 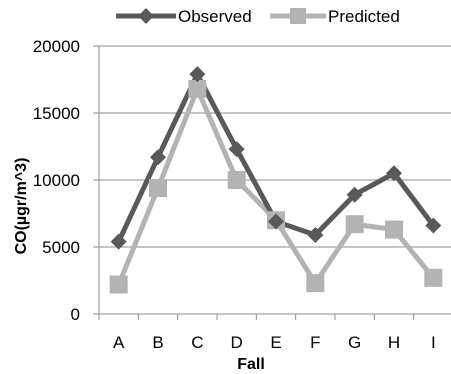 What do you see at coordinates (157, 342) in the screenshot?
I see `x-tick-label-b: B` at bounding box center [157, 342].